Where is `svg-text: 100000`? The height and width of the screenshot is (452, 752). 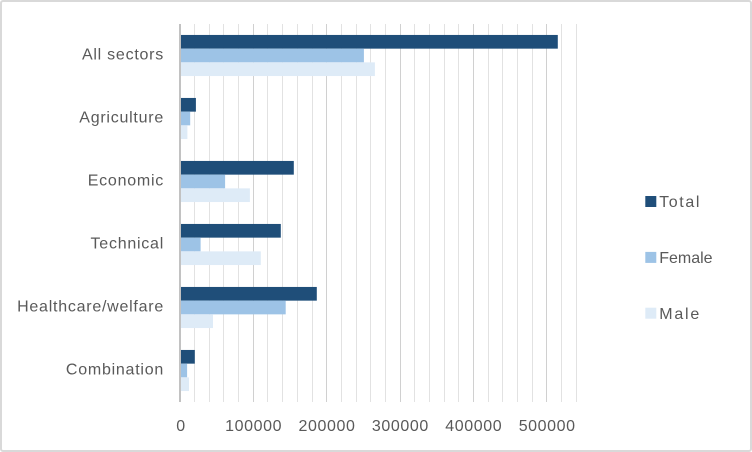
svg-text: 100000 is located at coordinates (253, 426).